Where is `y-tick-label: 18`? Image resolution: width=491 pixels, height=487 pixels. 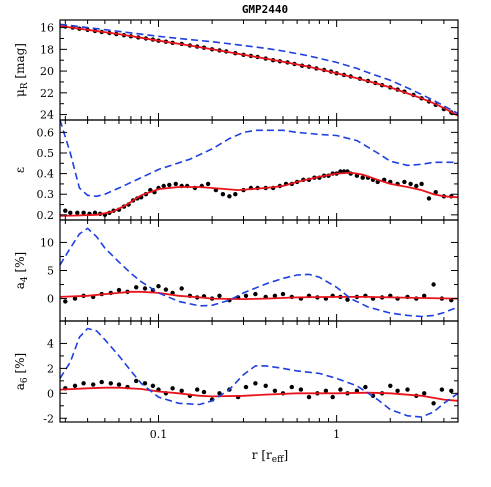
y-tick-label: 18 is located at coordinates (47, 49).